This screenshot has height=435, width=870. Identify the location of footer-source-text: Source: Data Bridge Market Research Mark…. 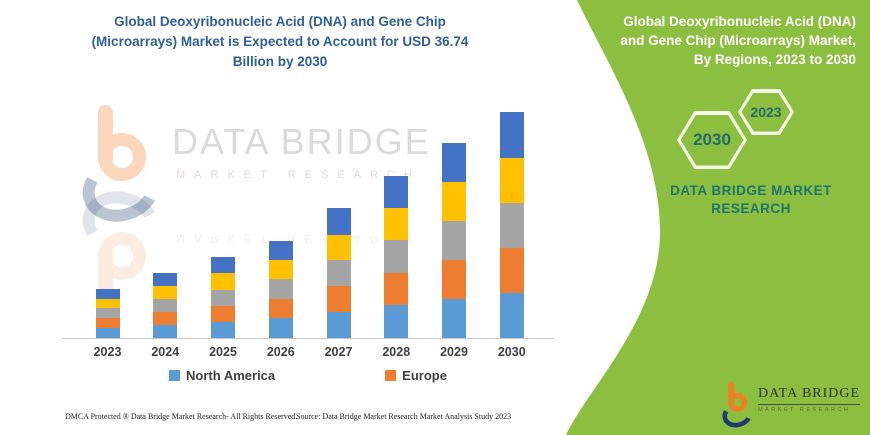
(404, 416).